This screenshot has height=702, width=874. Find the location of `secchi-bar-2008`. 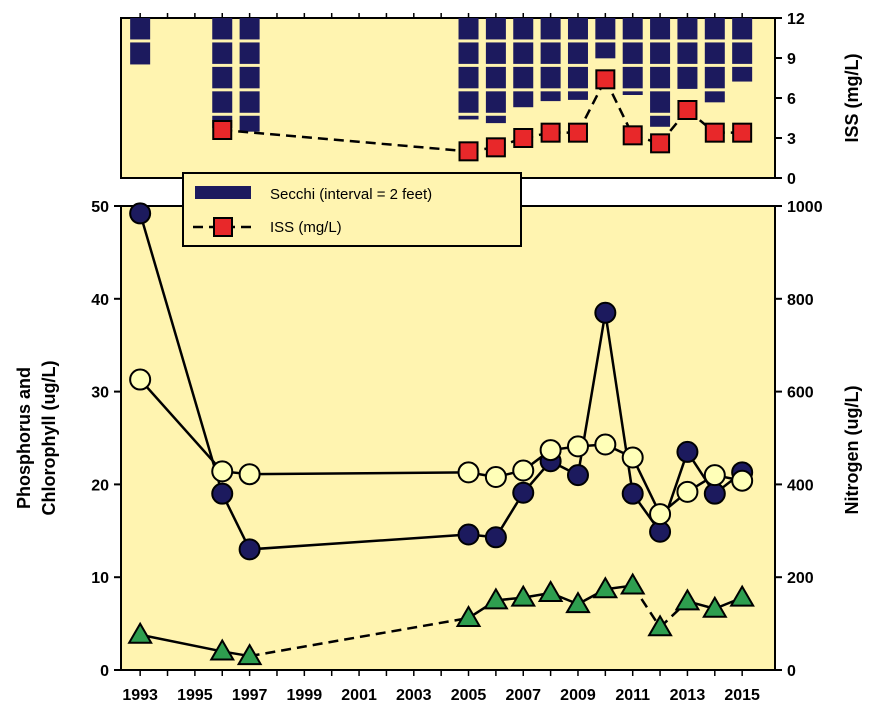

secchi-bar-2008 is located at coordinates (550, 60).